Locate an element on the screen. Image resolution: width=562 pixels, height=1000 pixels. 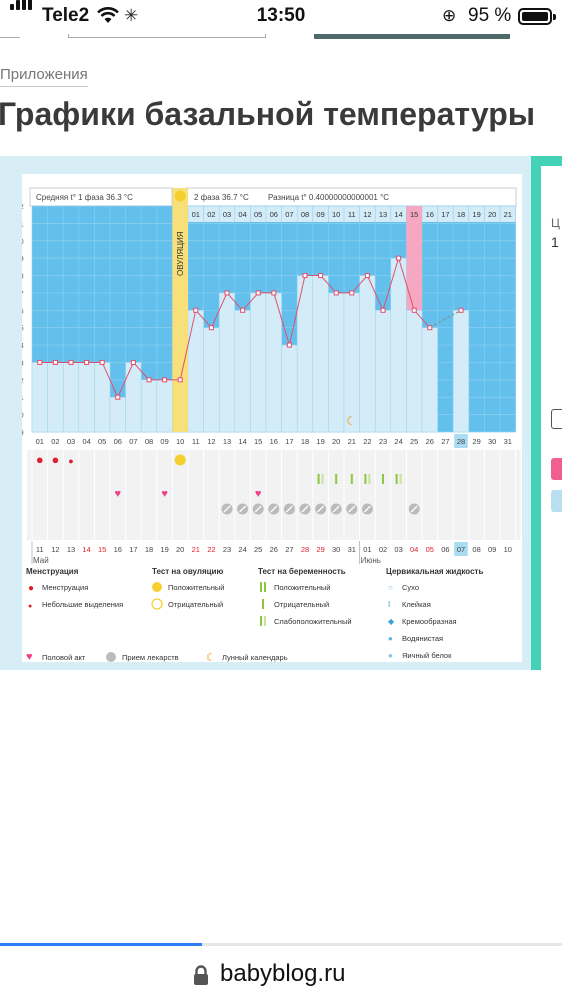
y-tick-label: 36.6 is located at coordinates (23, 311).